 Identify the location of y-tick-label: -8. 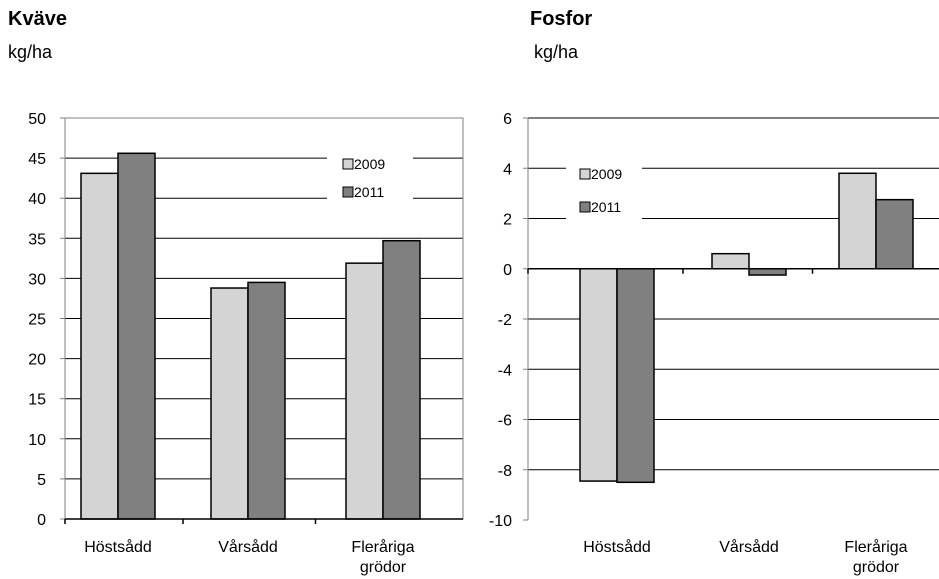
(505, 471).